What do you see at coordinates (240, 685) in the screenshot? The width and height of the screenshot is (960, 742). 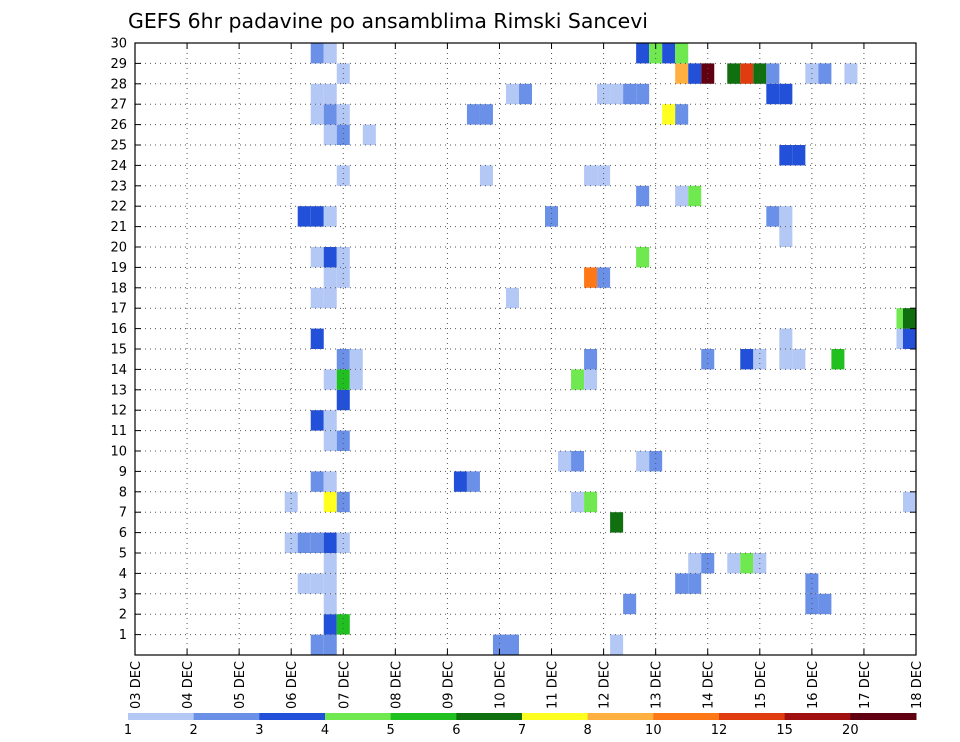 I see `x-tick-label: 05 DEC` at bounding box center [240, 685].